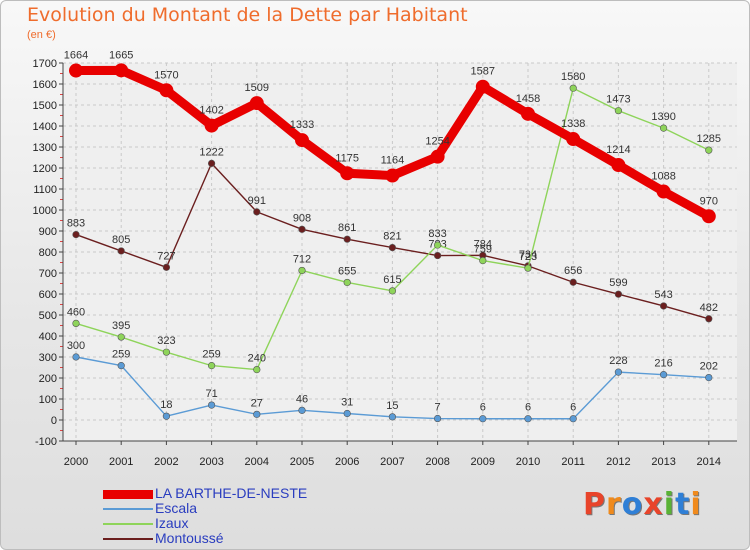  Describe the element at coordinates (573, 77) in the screenshot. I see `data-label-izaux: 1580` at that location.